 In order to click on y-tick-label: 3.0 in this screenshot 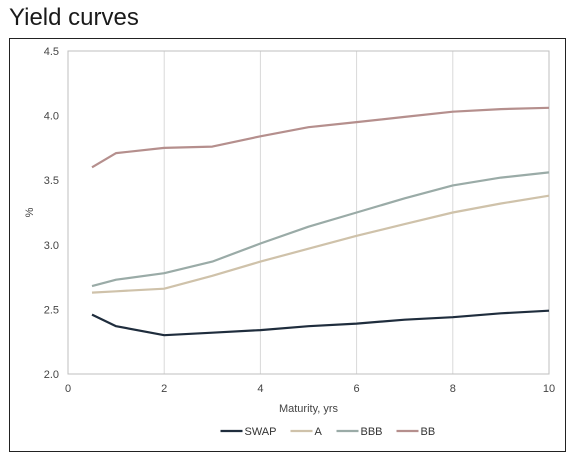, I will do `click(51, 246)`.